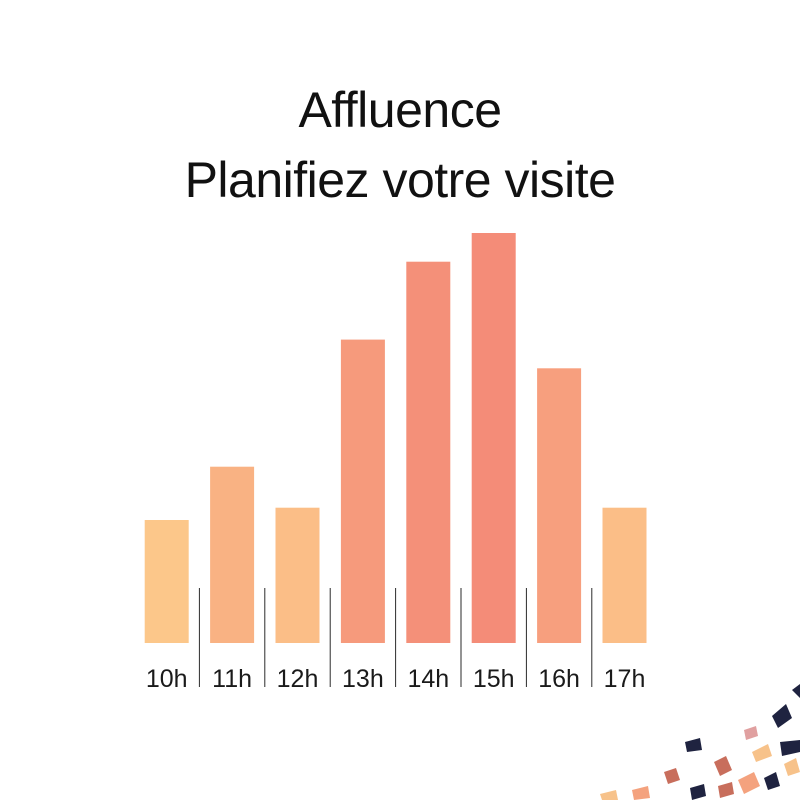 This screenshot has width=800, height=800. Describe the element at coordinates (400, 110) in the screenshot. I see `chart-title-line-1: Affluence` at that location.